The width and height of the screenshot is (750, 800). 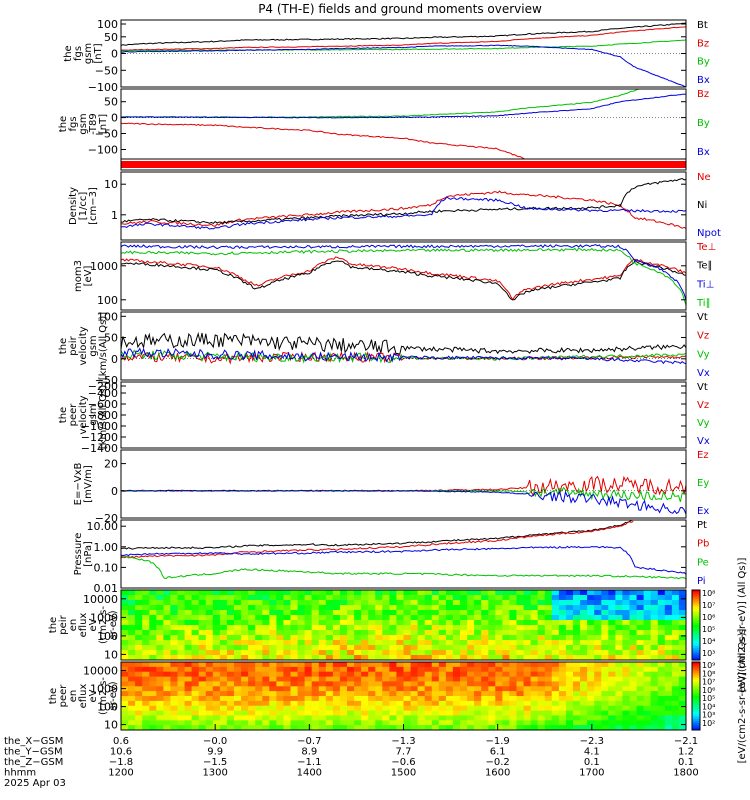 I want to click on time-row-value: 1.2, so click(x=686, y=752).